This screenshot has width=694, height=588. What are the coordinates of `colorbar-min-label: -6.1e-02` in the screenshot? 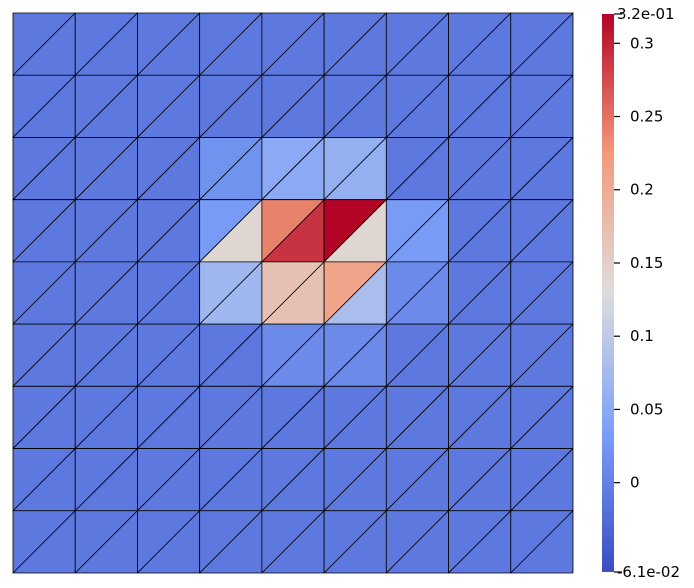 It's located at (648, 572).